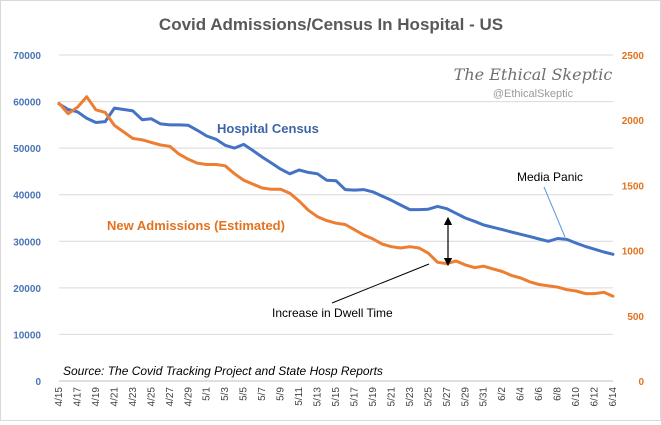 Image resolution: width=661 pixels, height=425 pixels. What do you see at coordinates (281, 394) in the screenshot?
I see `x-tick-label: 5/9` at bounding box center [281, 394].